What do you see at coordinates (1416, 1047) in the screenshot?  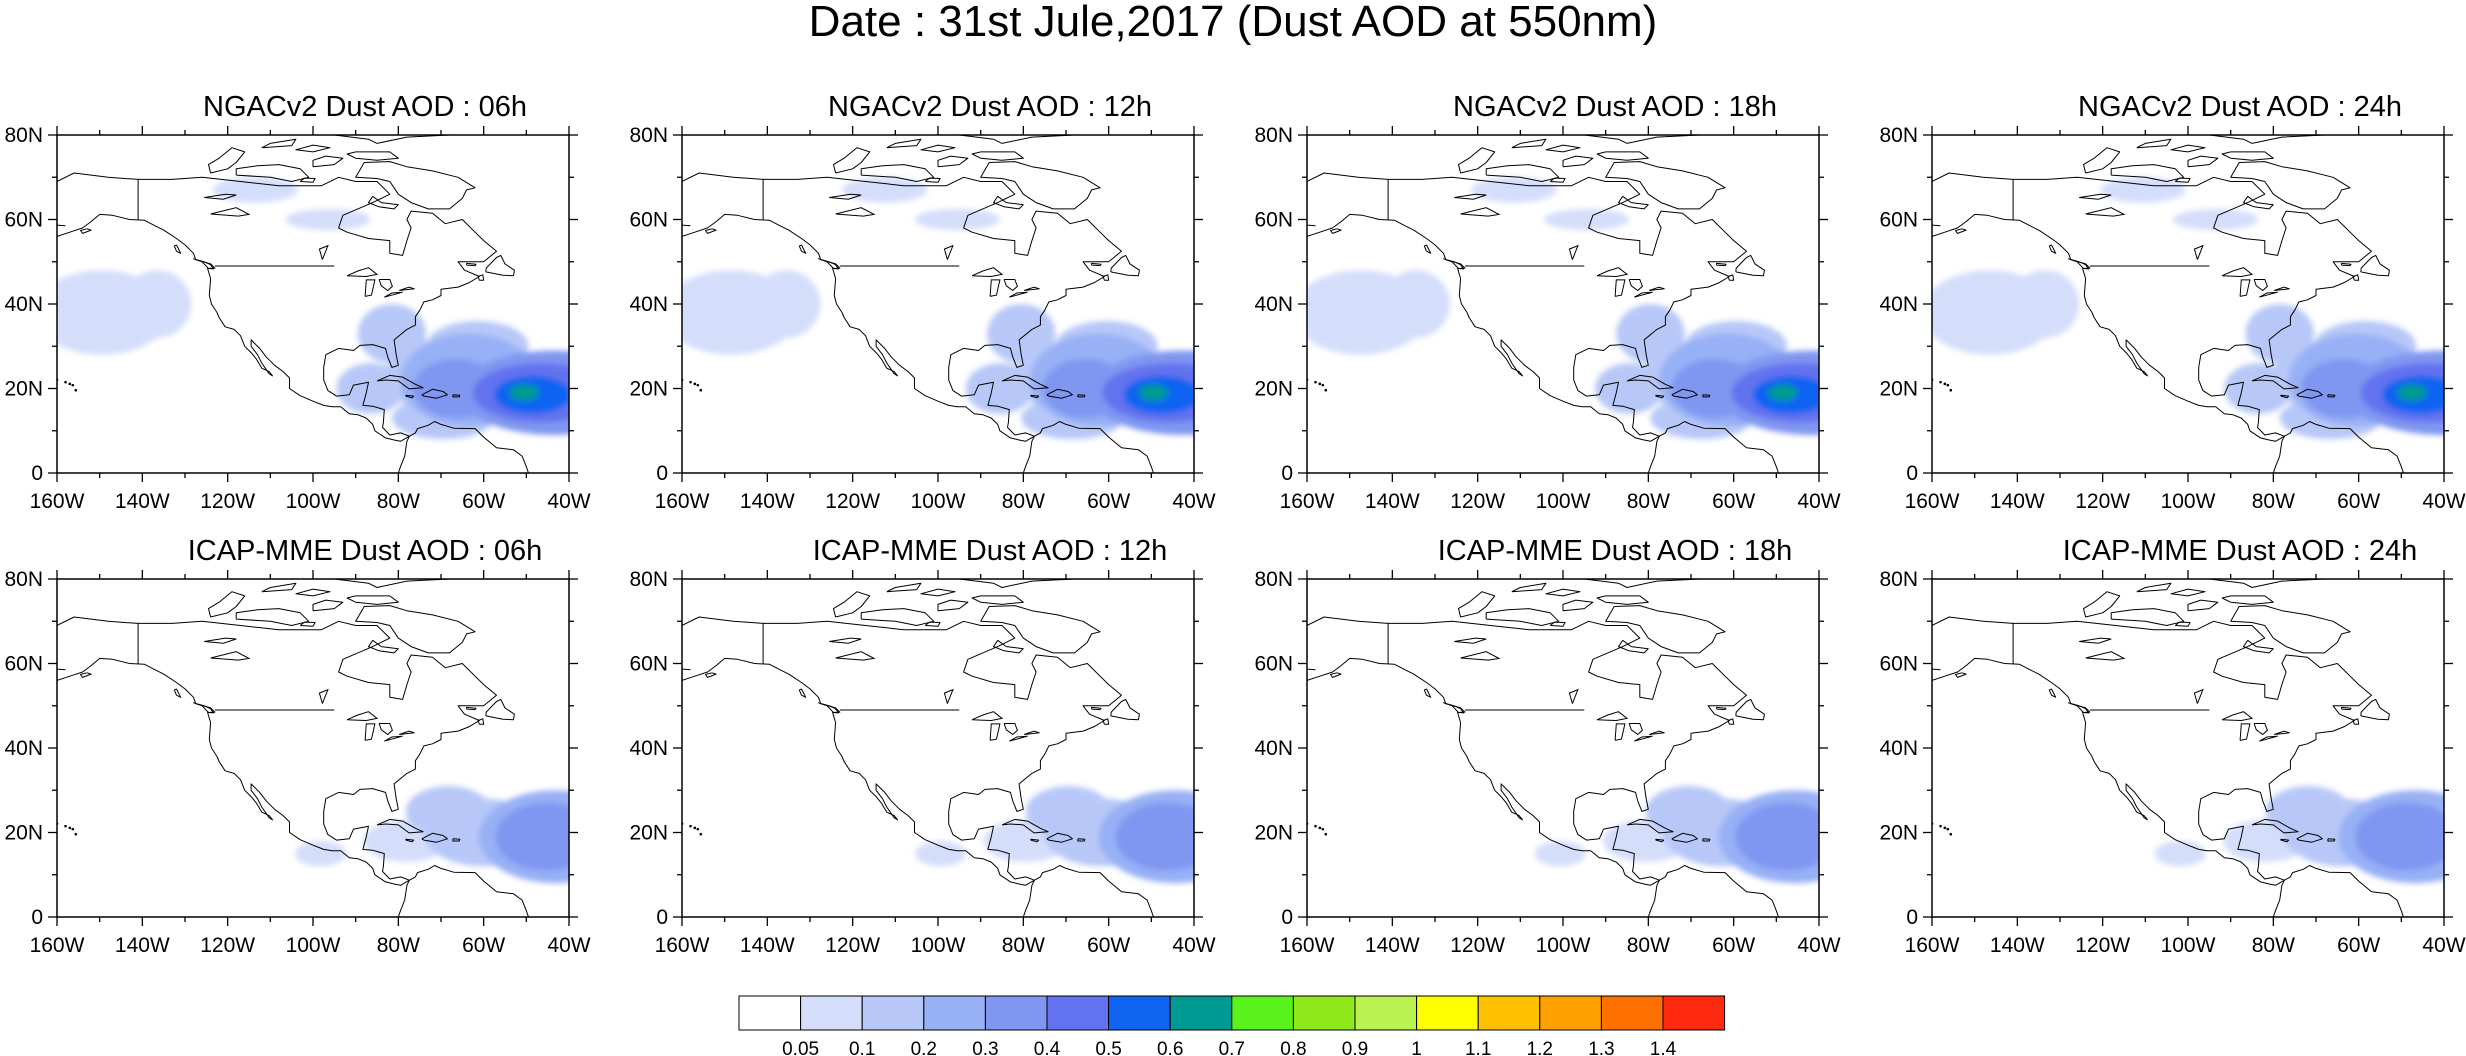 I see `colorbar-label: 1` at bounding box center [1416, 1047].